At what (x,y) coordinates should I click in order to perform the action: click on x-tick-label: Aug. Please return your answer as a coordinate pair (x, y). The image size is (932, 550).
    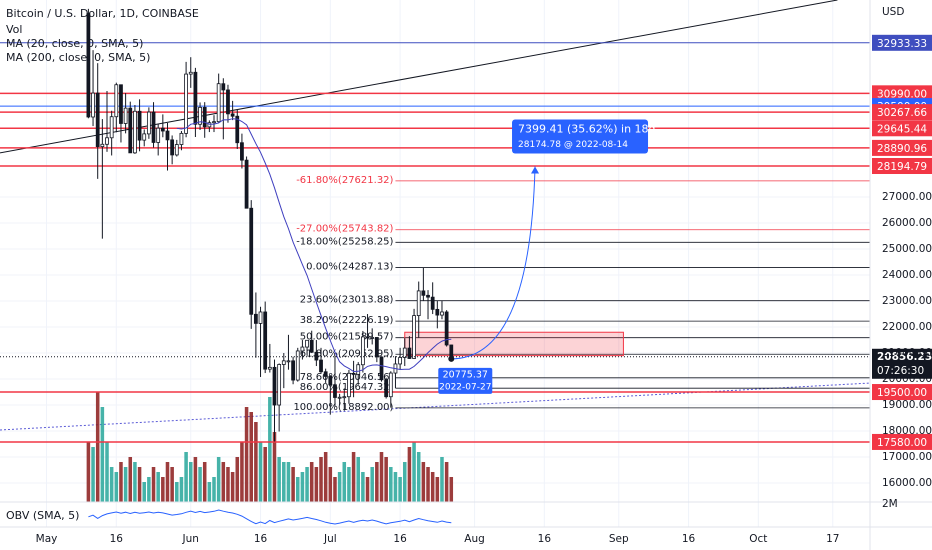
    Looking at the image, I should click on (474, 539).